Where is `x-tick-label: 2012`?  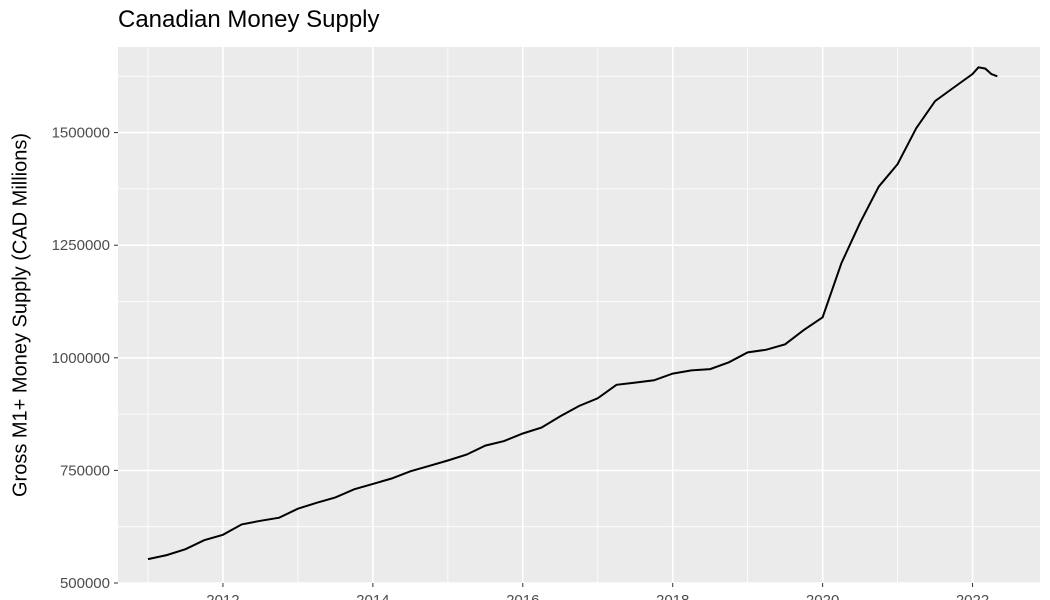 x-tick-label: 2012 is located at coordinates (222, 596).